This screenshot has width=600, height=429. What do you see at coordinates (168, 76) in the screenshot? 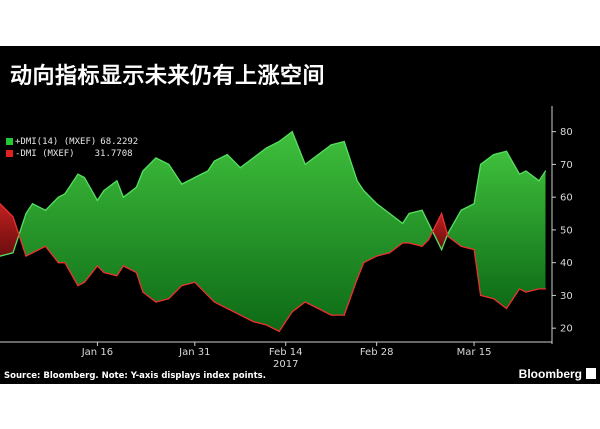
I see `chart-title: 动向指标显示未来仍有上涨空间` at bounding box center [168, 76].